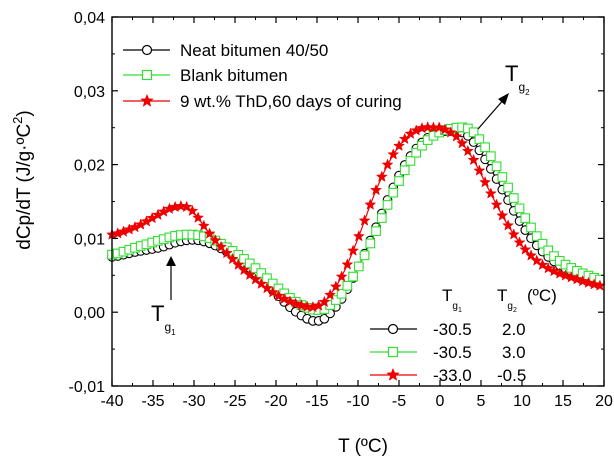 This screenshot has height=463, width=614. Describe the element at coordinates (452, 352) in the screenshot. I see `table-tg1-blank: -30.5` at that location.